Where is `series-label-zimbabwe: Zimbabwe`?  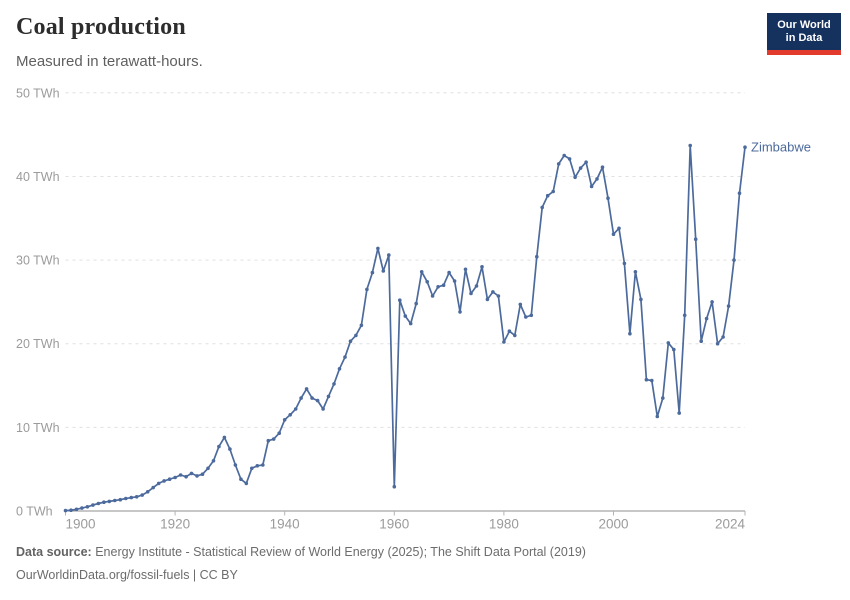
series-label-zimbabwe: Zimbabwe is located at coordinates (781, 147).